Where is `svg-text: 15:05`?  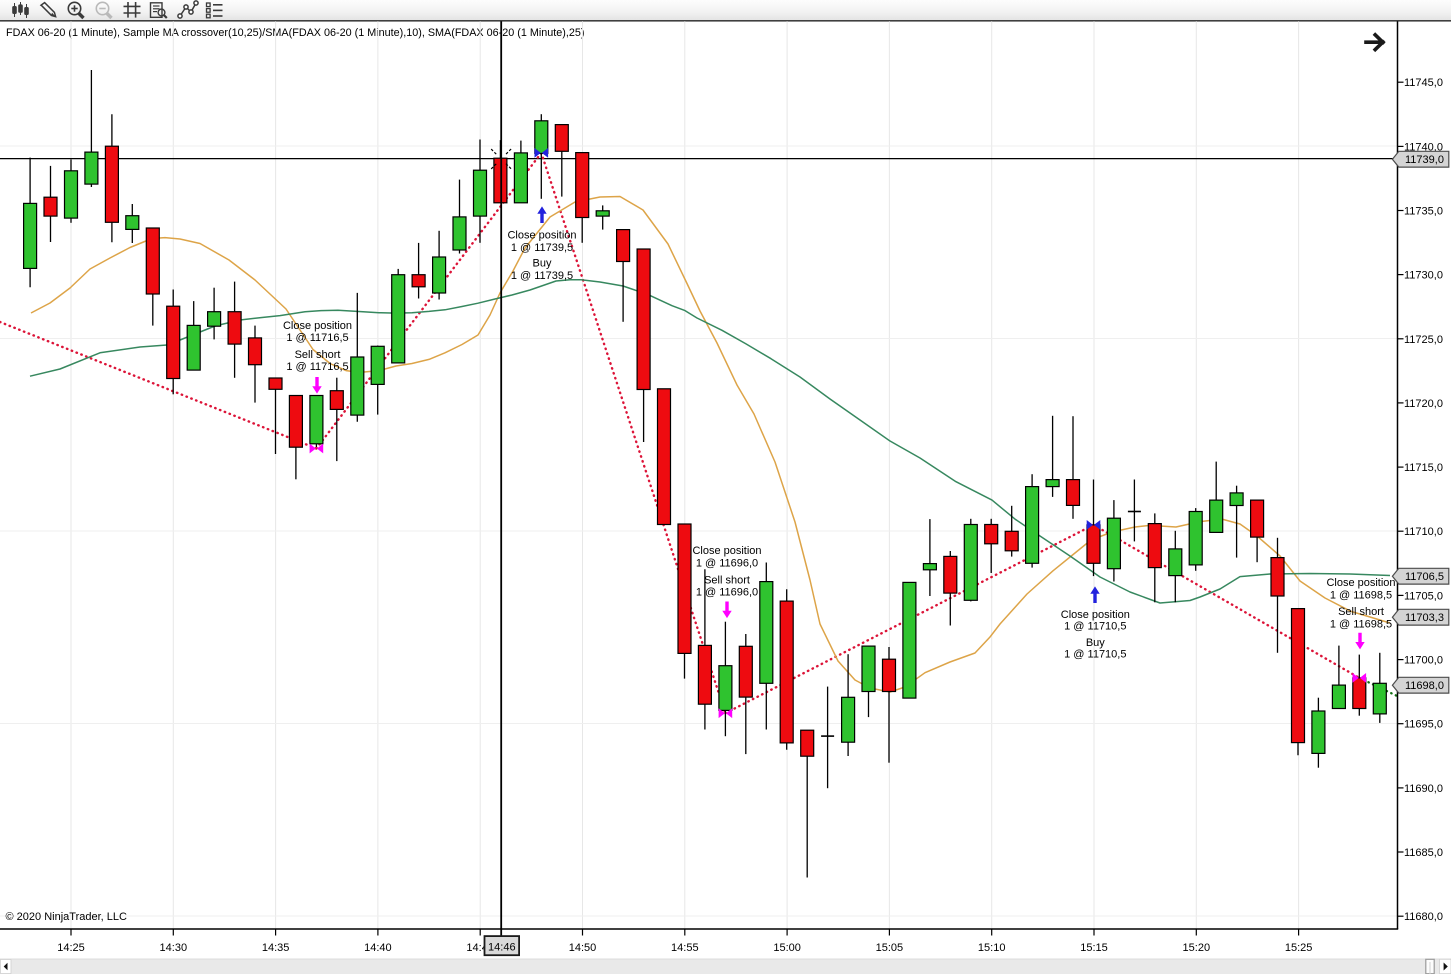 svg-text: 15:05 is located at coordinates (890, 948).